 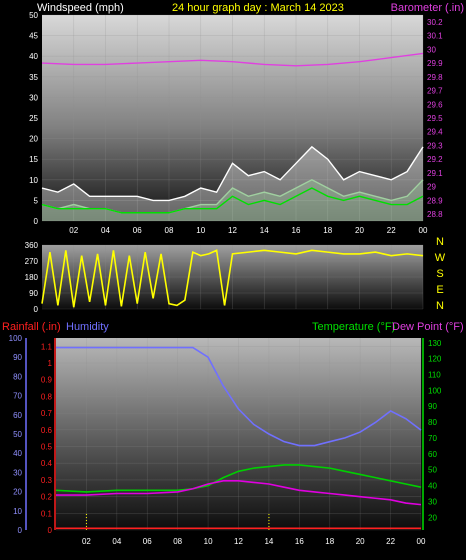 What do you see at coordinates (435, 214) in the screenshot?
I see `baro-tick-label: 28.8` at bounding box center [435, 214].